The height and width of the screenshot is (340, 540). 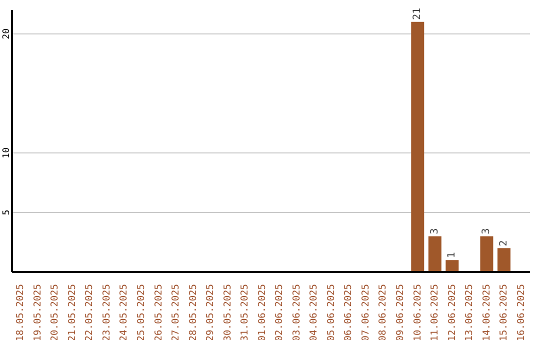 What do you see at coordinates (452, 255) in the screenshot?
I see `data-label: 1` at bounding box center [452, 255].